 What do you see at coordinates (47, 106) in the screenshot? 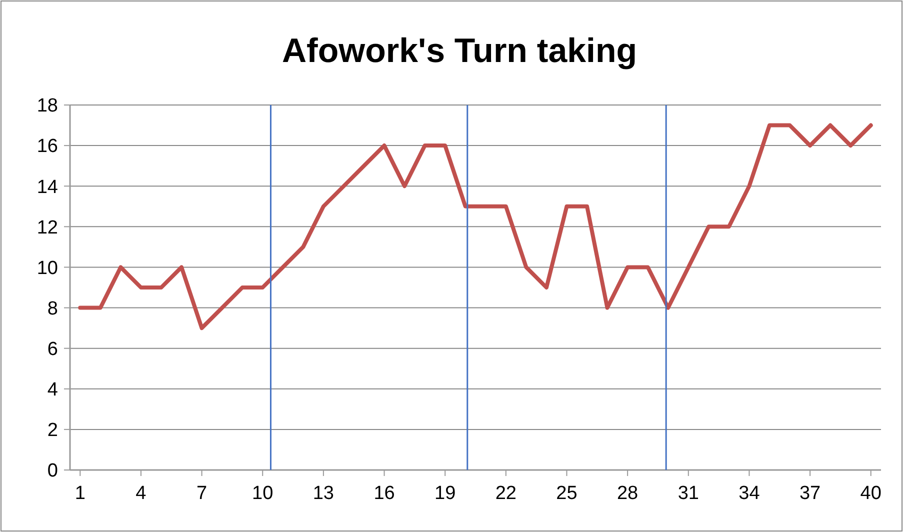
I see `y-tick-label: 18` at bounding box center [47, 106].